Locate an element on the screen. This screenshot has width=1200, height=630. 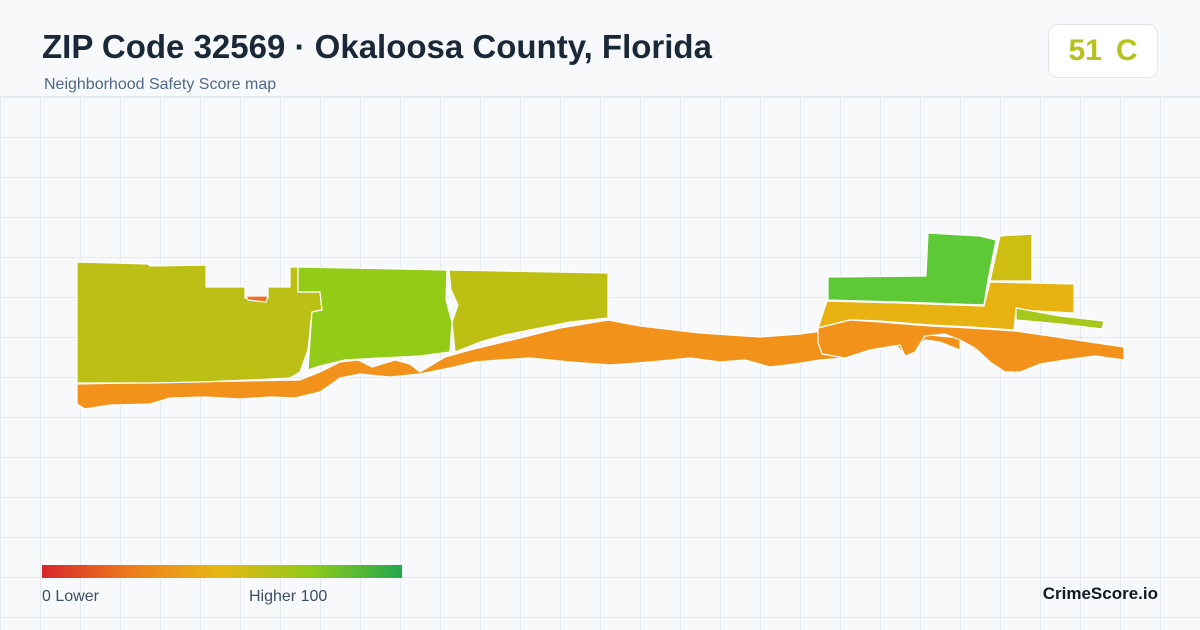
map-region-east-north-block is located at coordinates (1011, 257).